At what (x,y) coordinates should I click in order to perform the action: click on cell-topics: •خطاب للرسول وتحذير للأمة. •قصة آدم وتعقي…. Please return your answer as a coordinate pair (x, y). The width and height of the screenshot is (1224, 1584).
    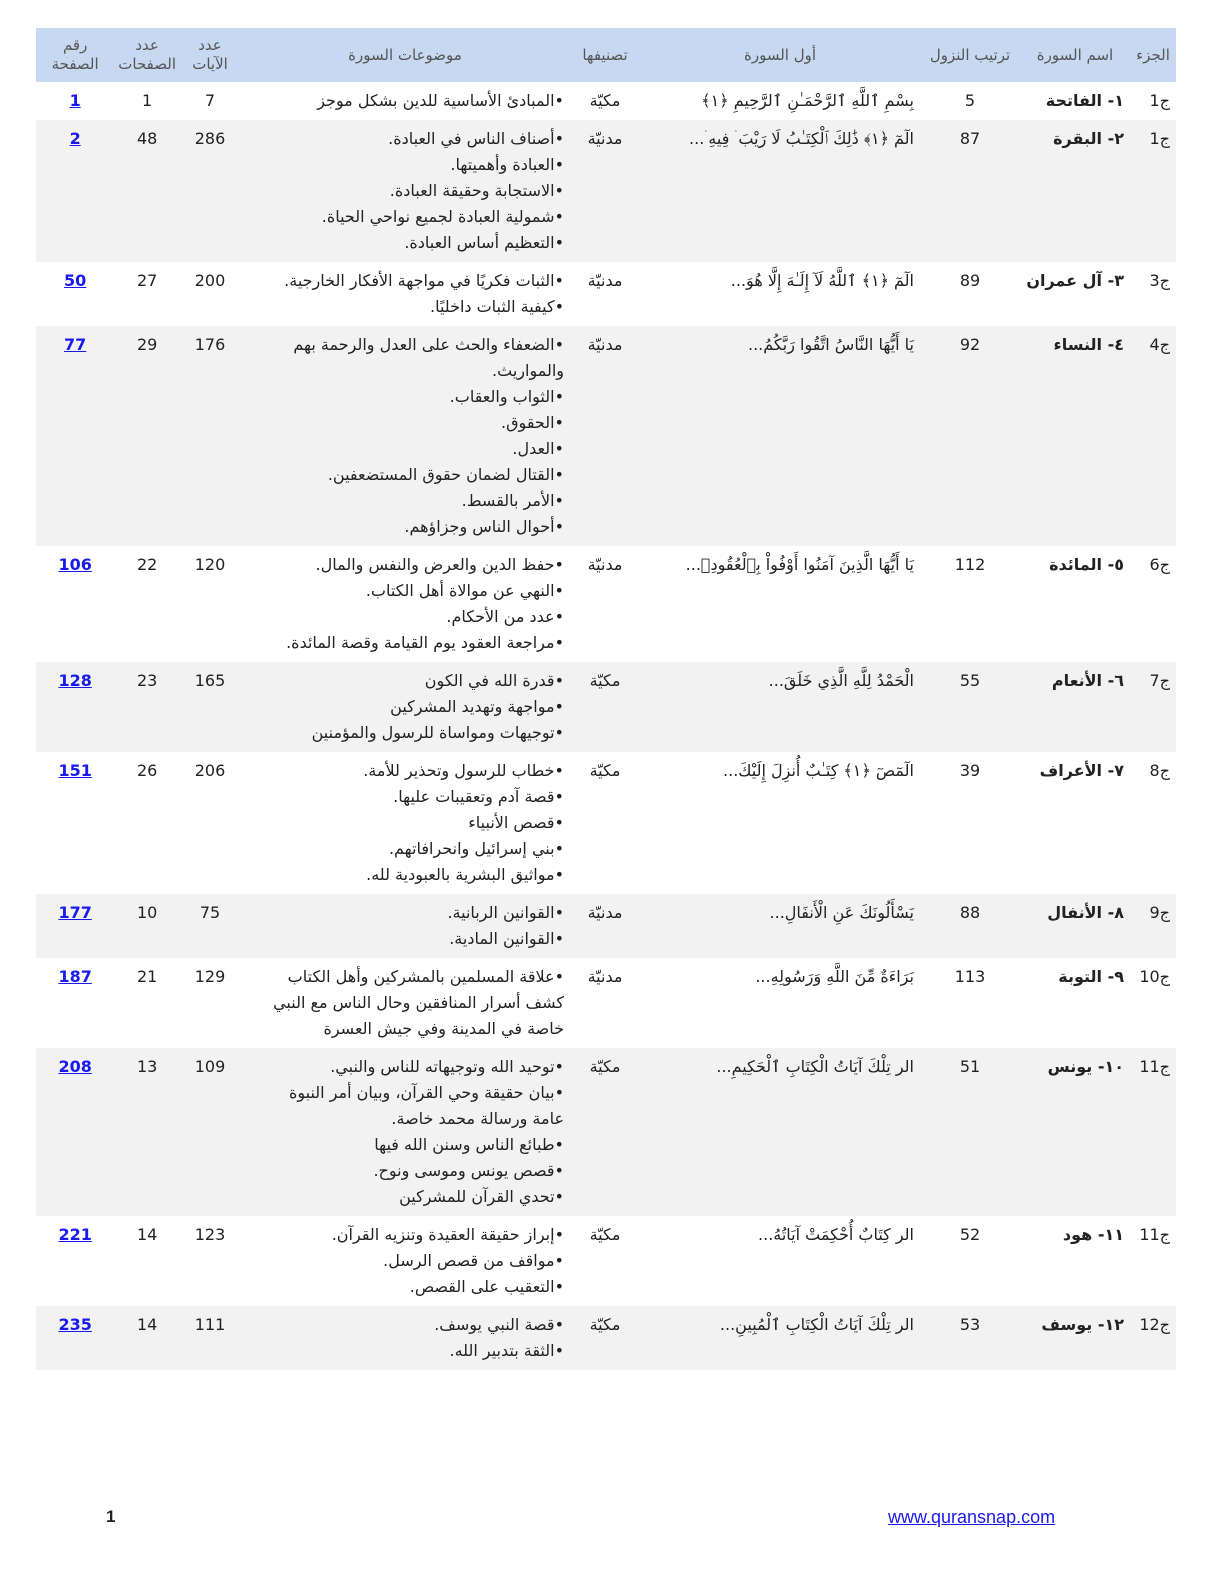
    Looking at the image, I should click on (405, 823).